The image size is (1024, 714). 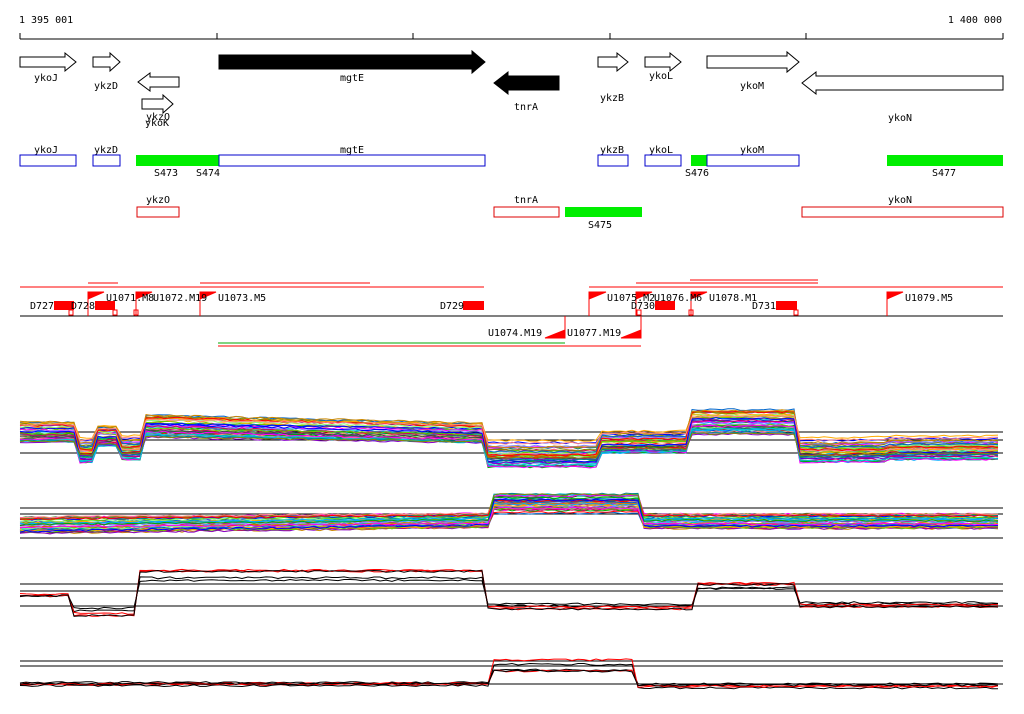 I want to click on blue-box-ykoM, so click(x=753, y=160).